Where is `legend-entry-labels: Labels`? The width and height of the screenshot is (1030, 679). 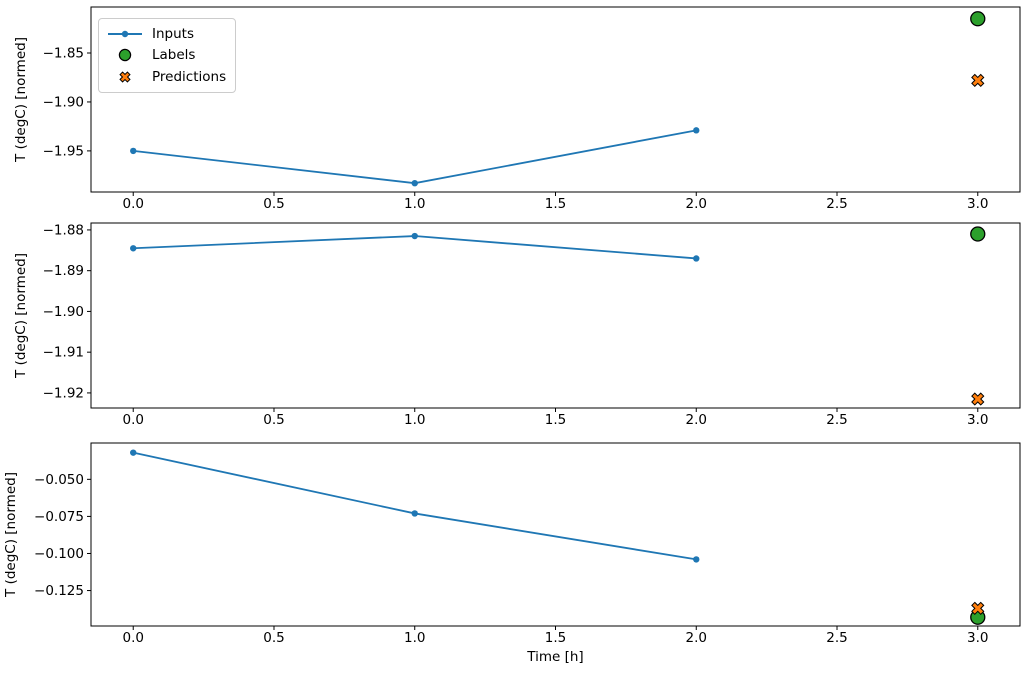
legend-entry-labels: Labels is located at coordinates (166, 56).